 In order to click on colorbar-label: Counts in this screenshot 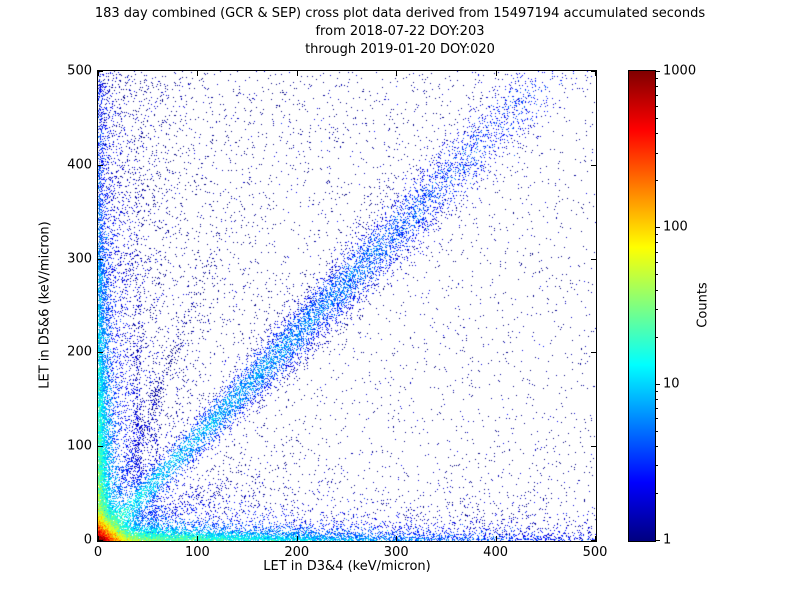, I will do `click(703, 305)`.